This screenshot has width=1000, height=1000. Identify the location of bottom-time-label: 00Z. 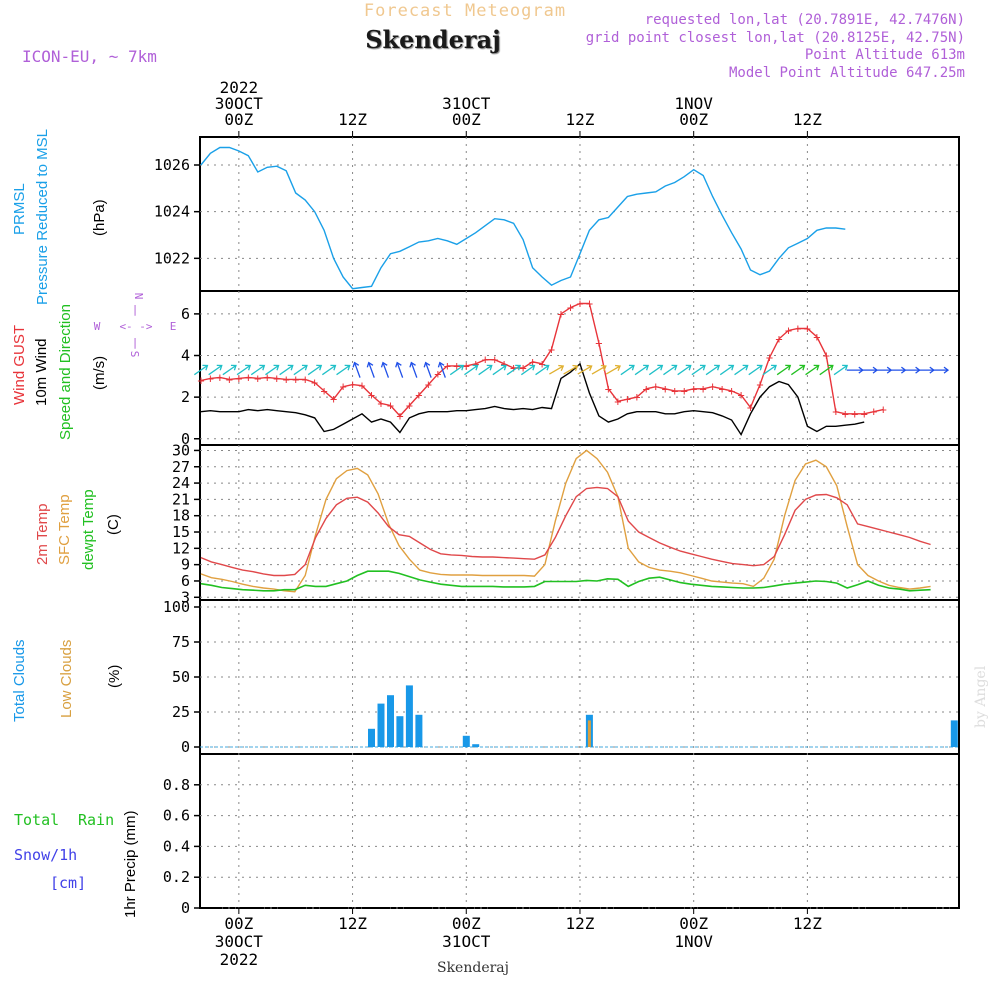
(466, 923).